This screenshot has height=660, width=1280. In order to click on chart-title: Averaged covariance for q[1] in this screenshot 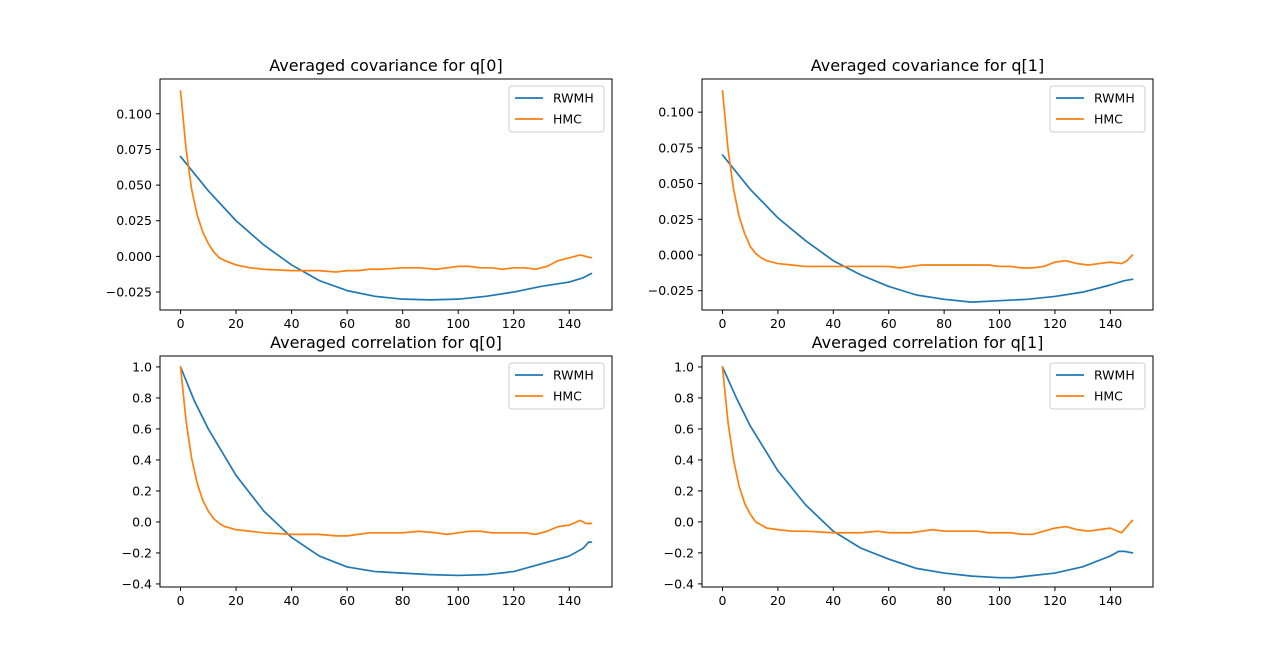, I will do `click(927, 65)`.